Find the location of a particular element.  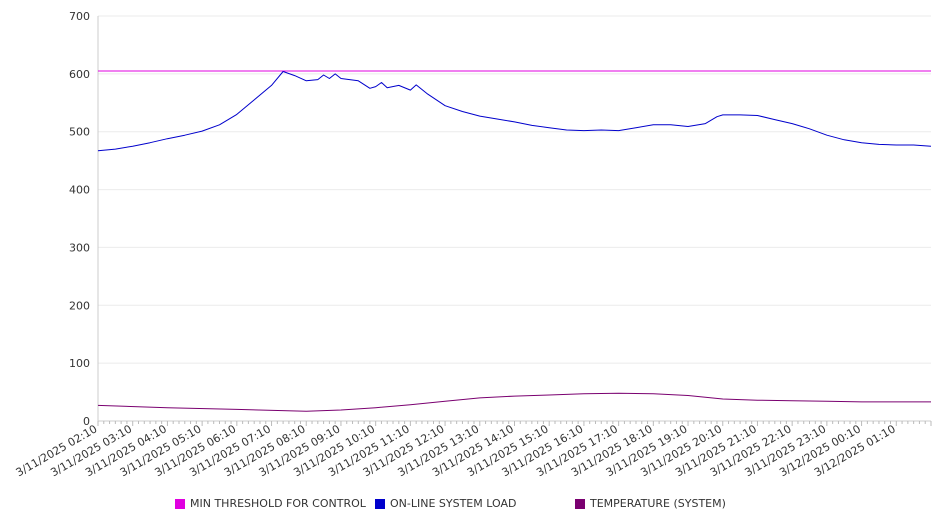

legend-item-threshold: MIN THRESHOLD FOR CONTROL is located at coordinates (270, 503).